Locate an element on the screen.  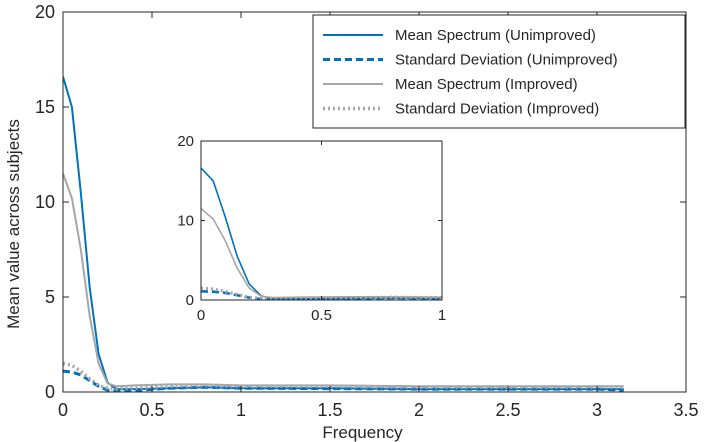
main-x-tick-label: 1.5 is located at coordinates (329, 410).